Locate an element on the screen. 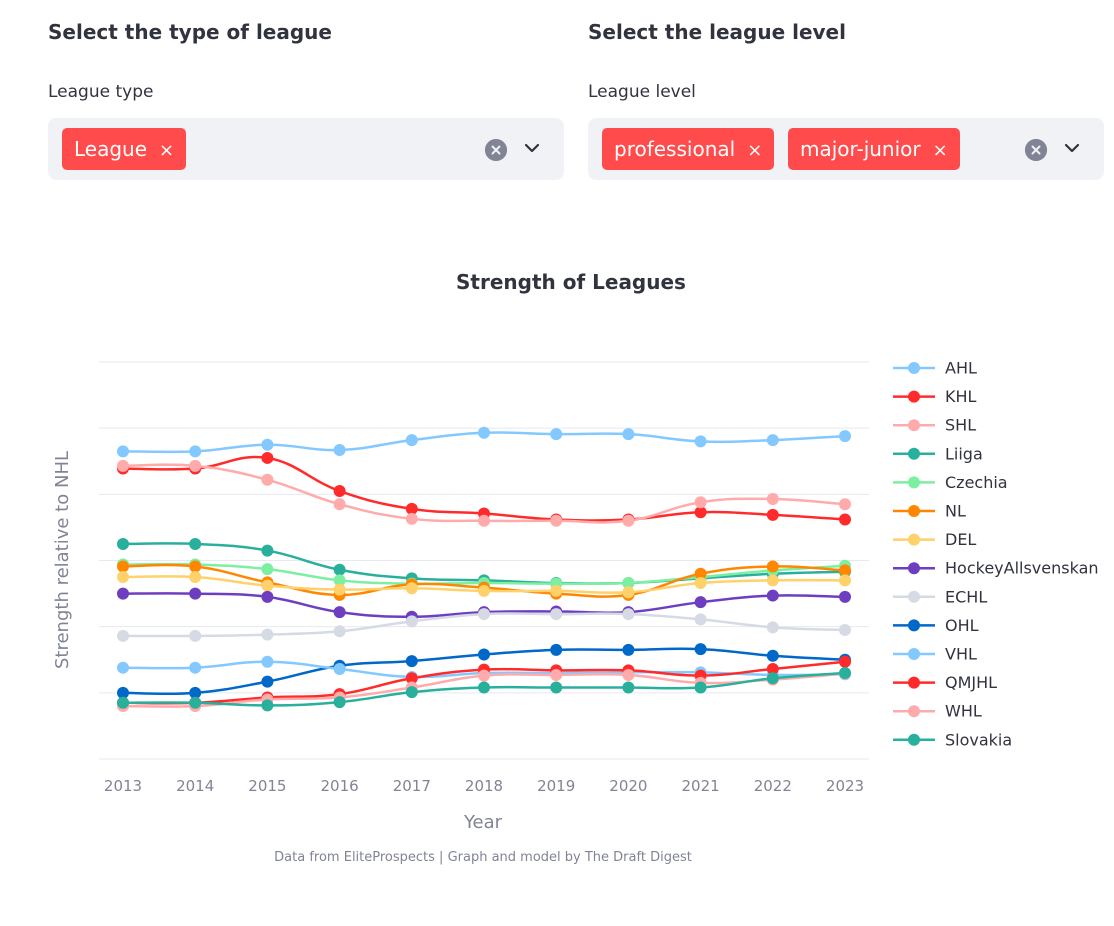 The height and width of the screenshot is (926, 1114). data-point-nl is located at coordinates (700, 573).